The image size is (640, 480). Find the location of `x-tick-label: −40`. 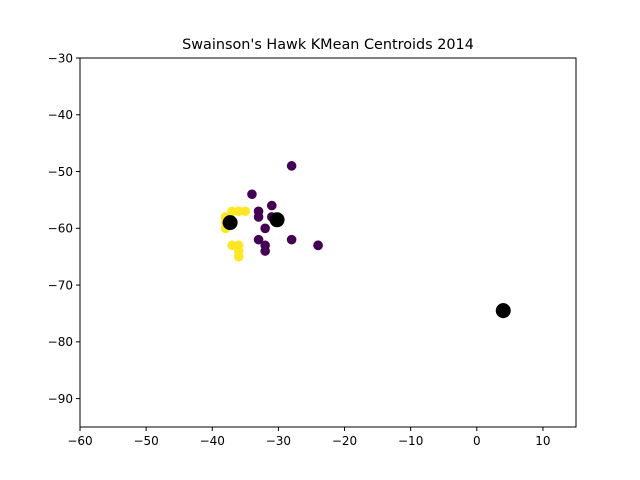

x-tick-label: −40 is located at coordinates (212, 441).